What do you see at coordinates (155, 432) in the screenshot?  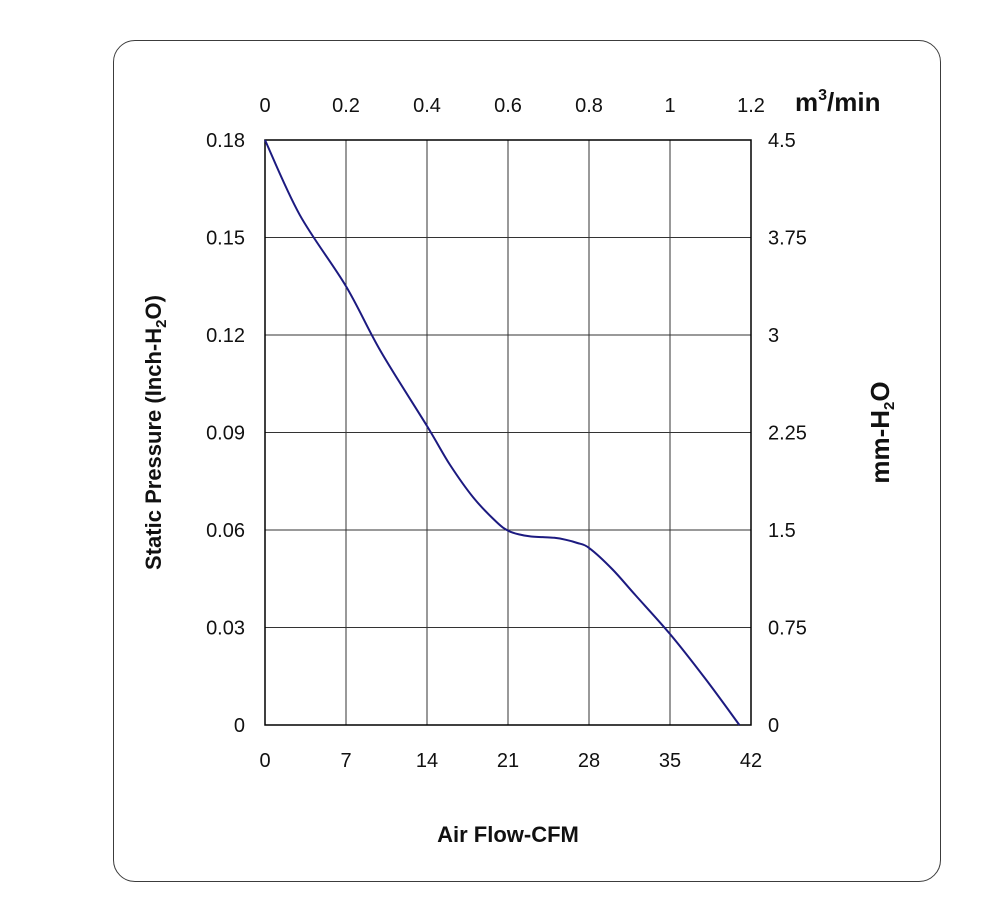 I see `y-axis-title: Static Pressure (Inch-H2O)` at bounding box center [155, 432].